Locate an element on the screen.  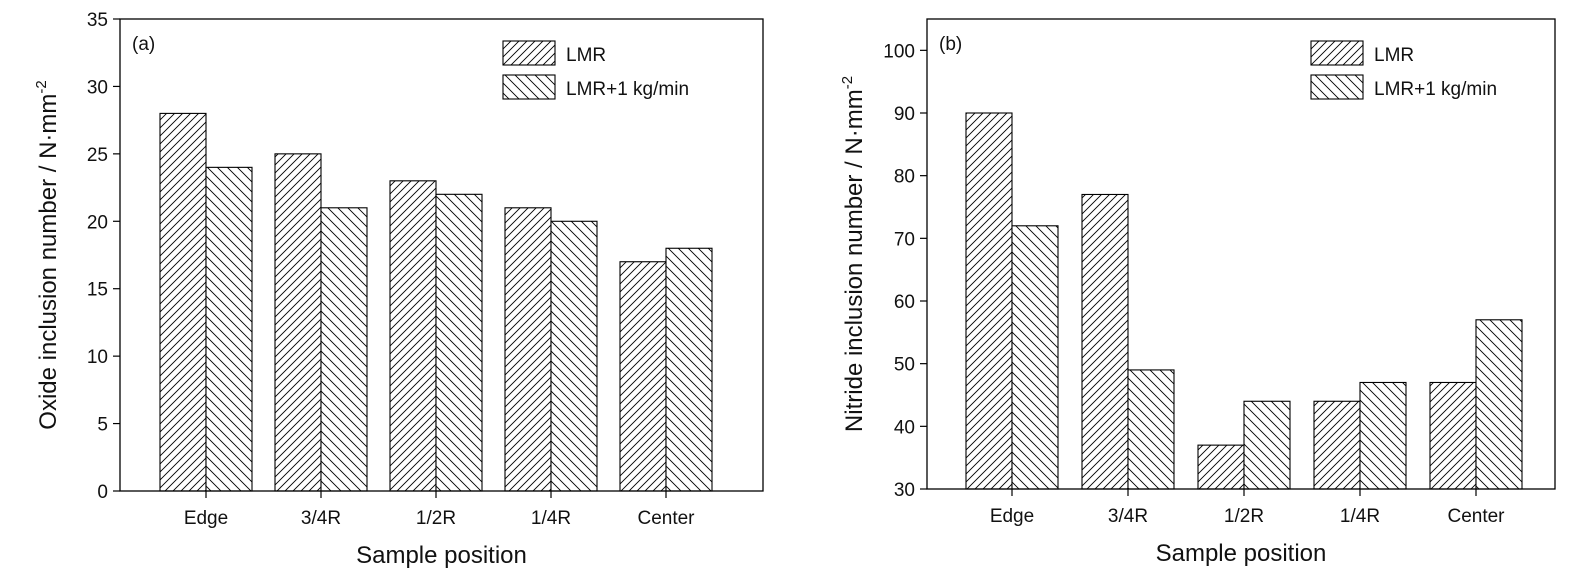
panel-a-y-axis-ticks: 0 5 10 15 20 25 30 35 is located at coordinates (103, 256).